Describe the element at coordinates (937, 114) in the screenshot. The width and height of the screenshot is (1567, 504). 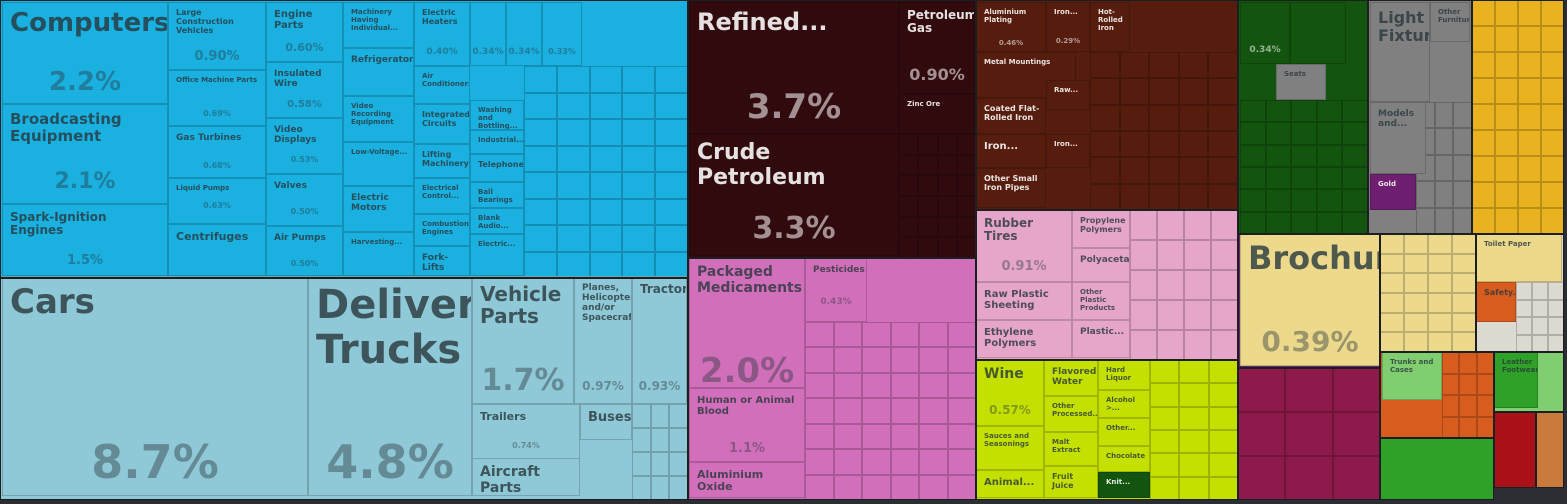
I see `treemap-tile-zinc-ore: Zinc Ore` at that location.